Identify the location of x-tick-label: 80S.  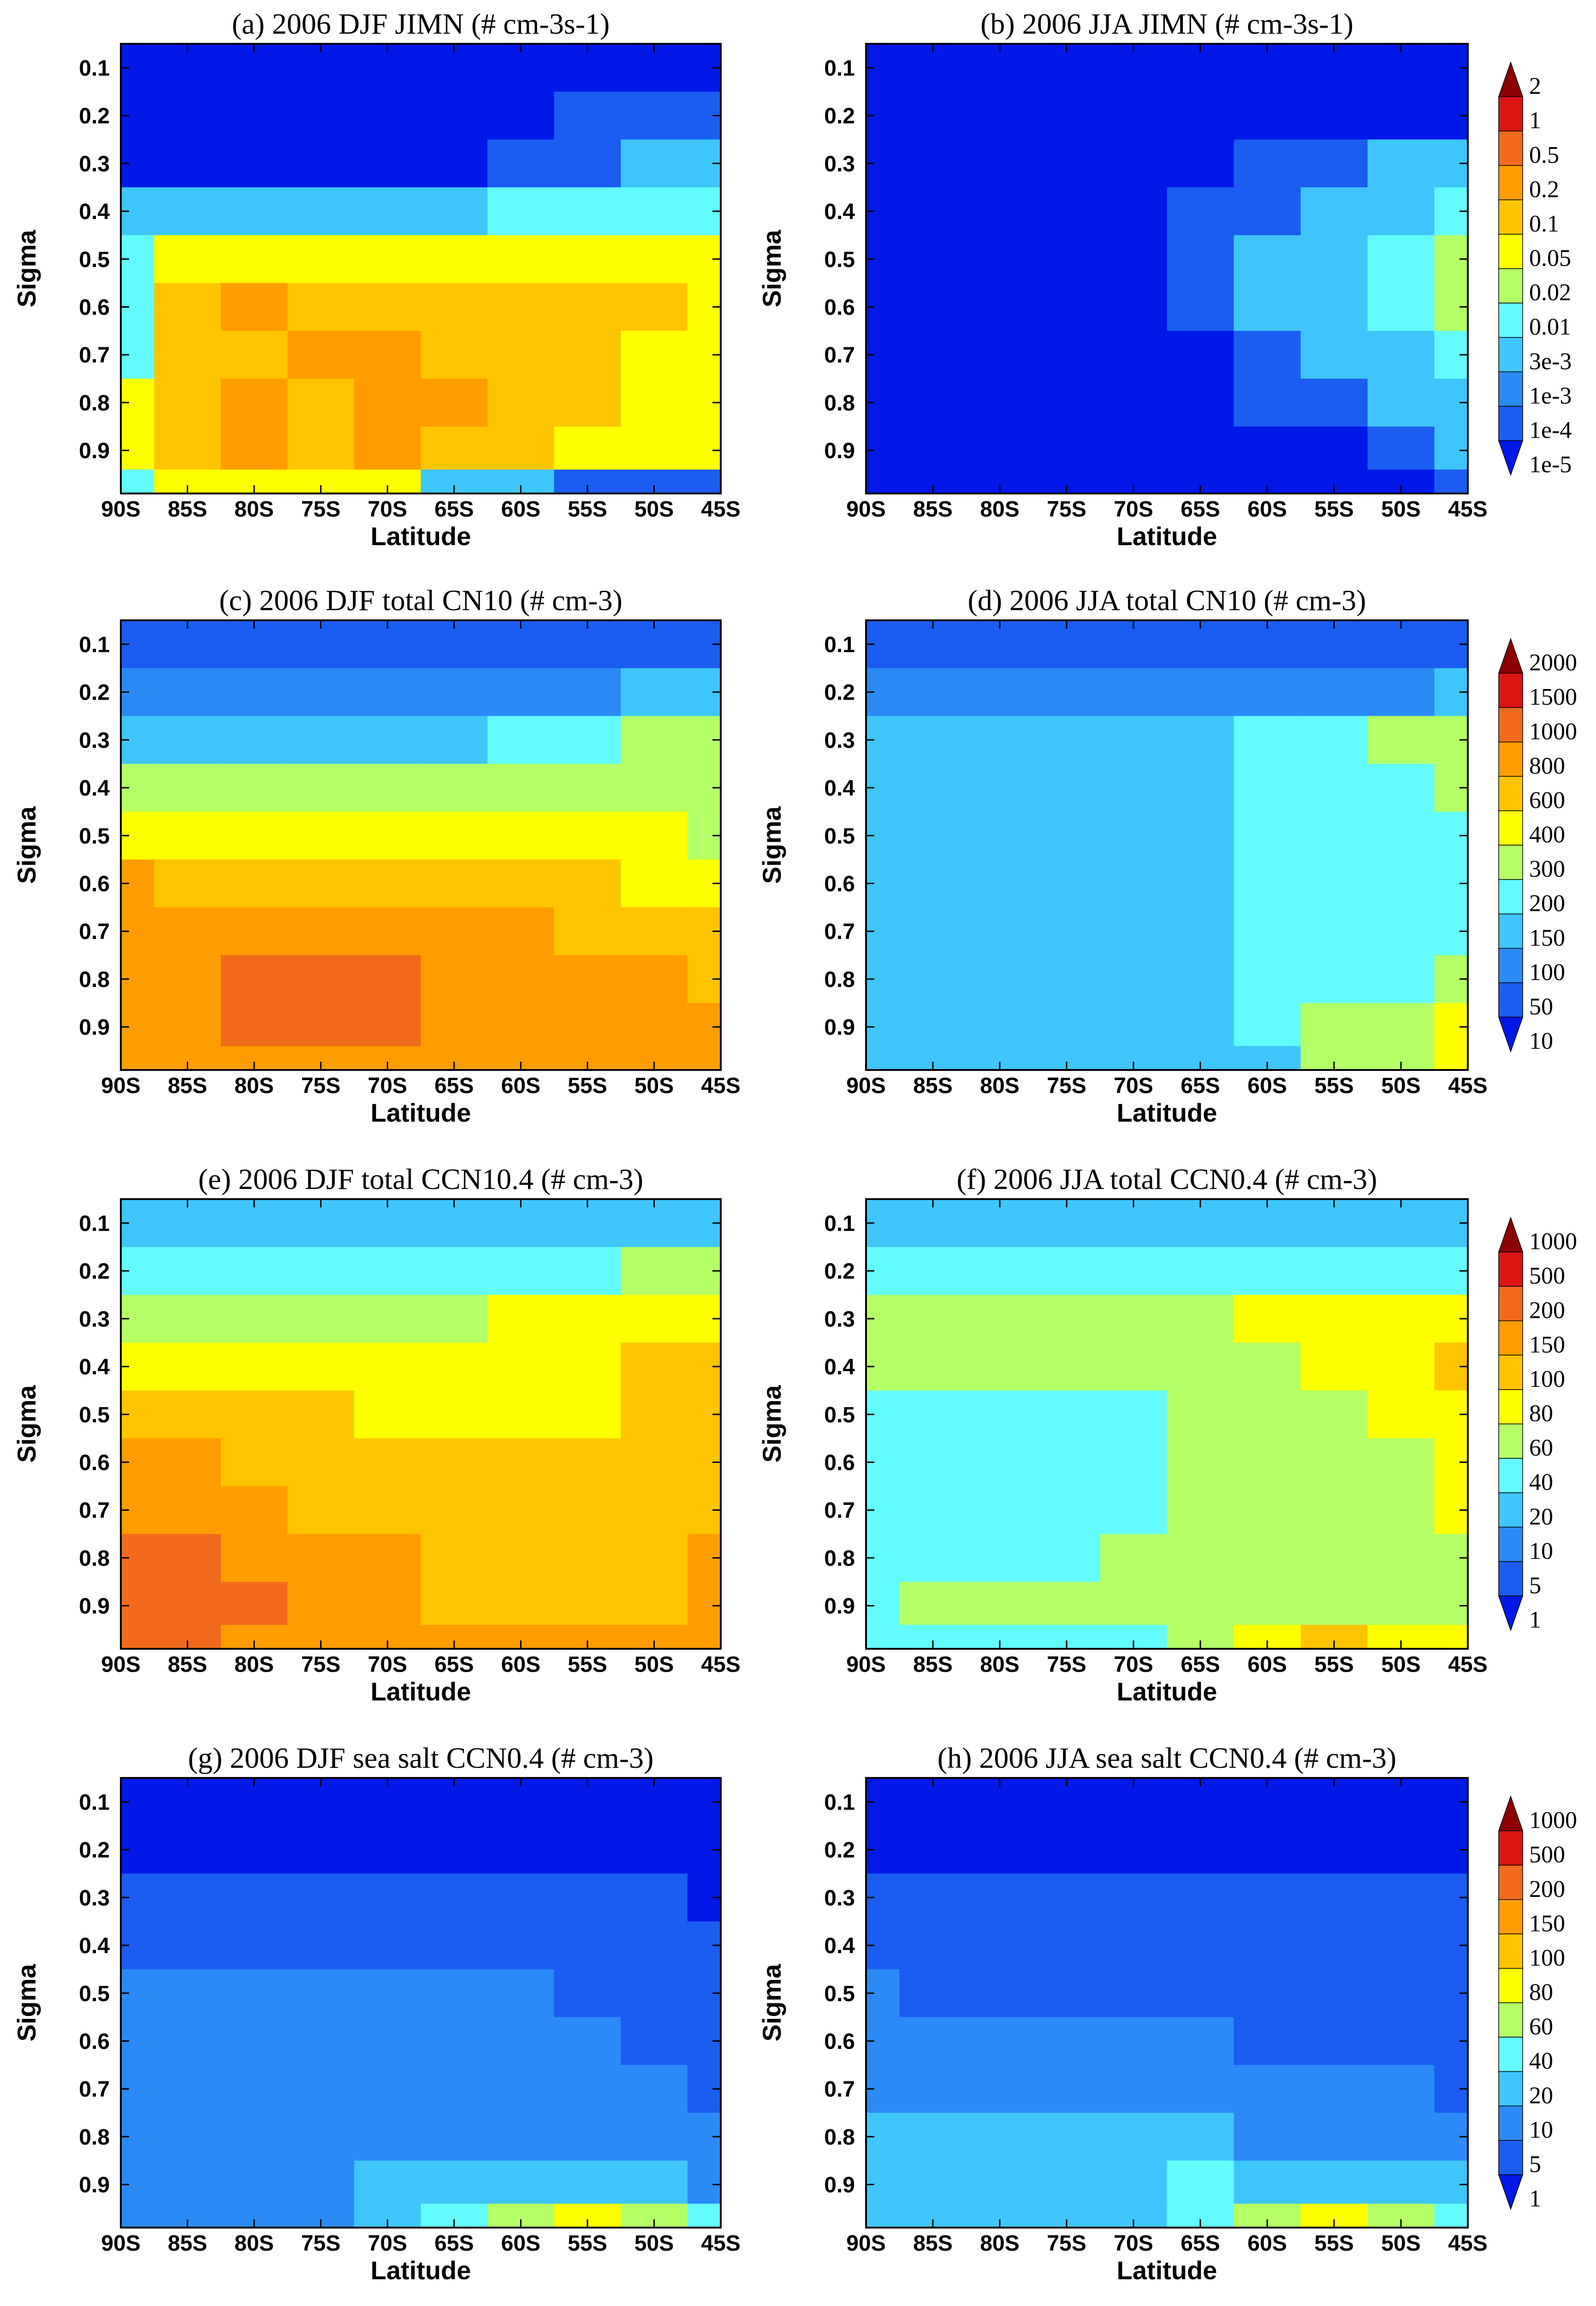
(253, 1086).